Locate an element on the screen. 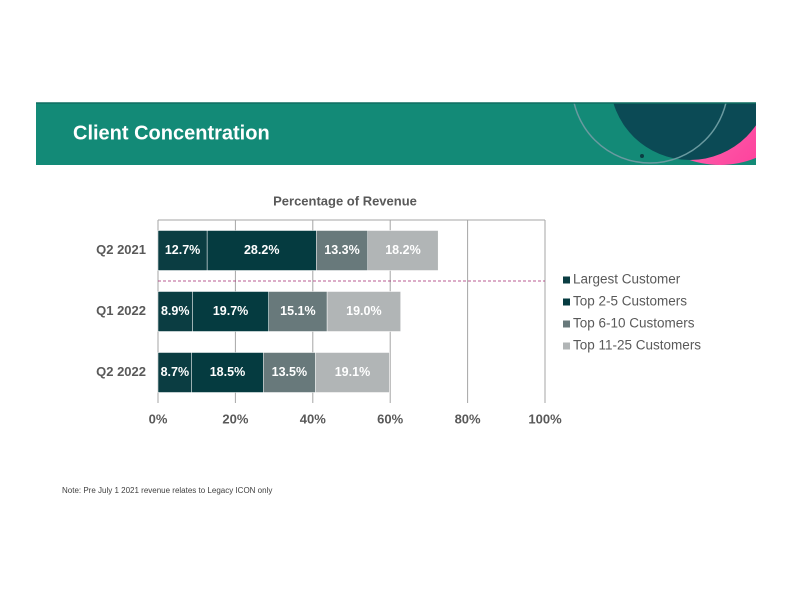 The height and width of the screenshot is (612, 792). data-label: 18.5% is located at coordinates (227, 372).